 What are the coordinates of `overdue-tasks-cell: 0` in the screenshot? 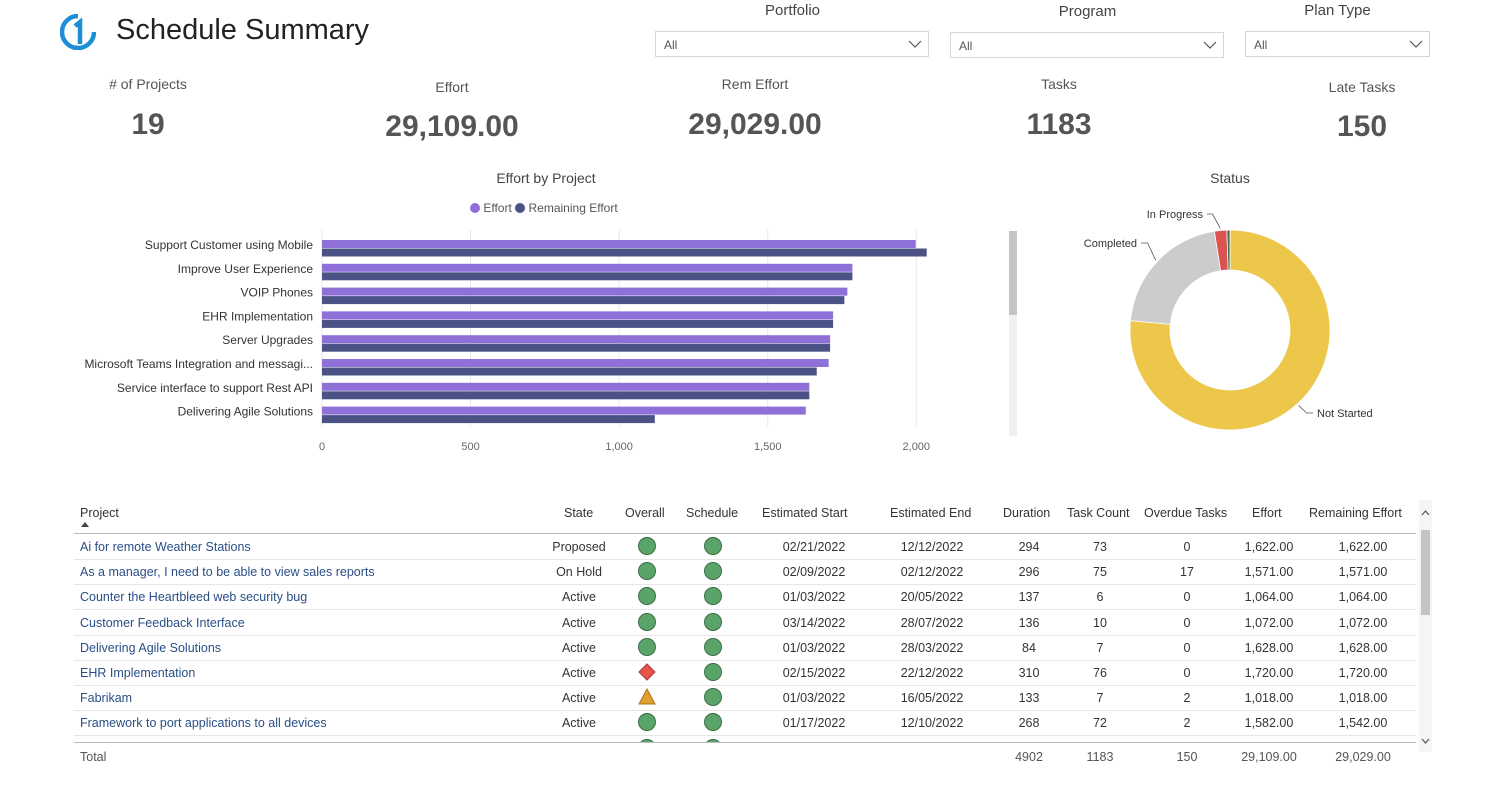 It's located at (1187, 673).